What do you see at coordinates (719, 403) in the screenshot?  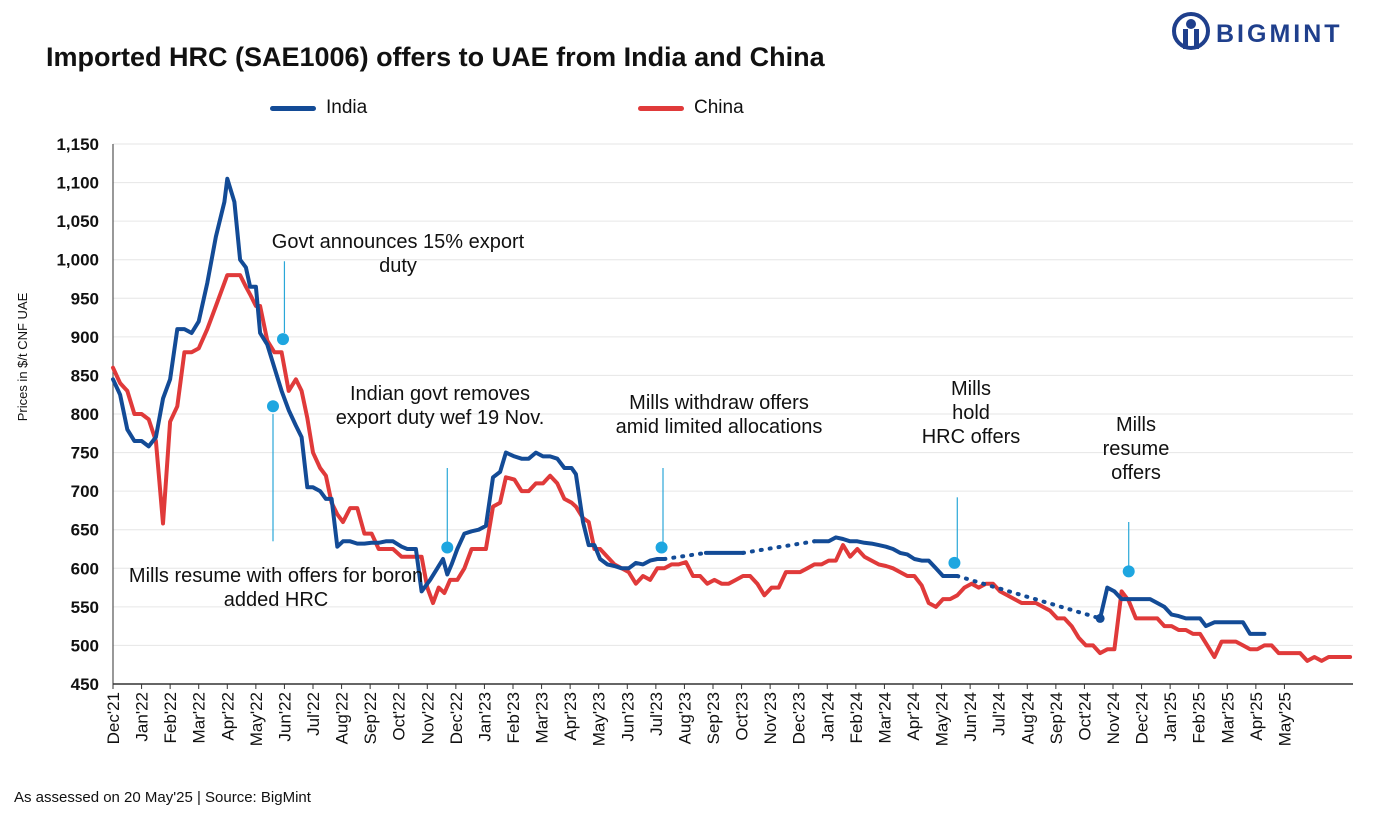 I see `annotation-text: Mills withdraw offers` at bounding box center [719, 403].